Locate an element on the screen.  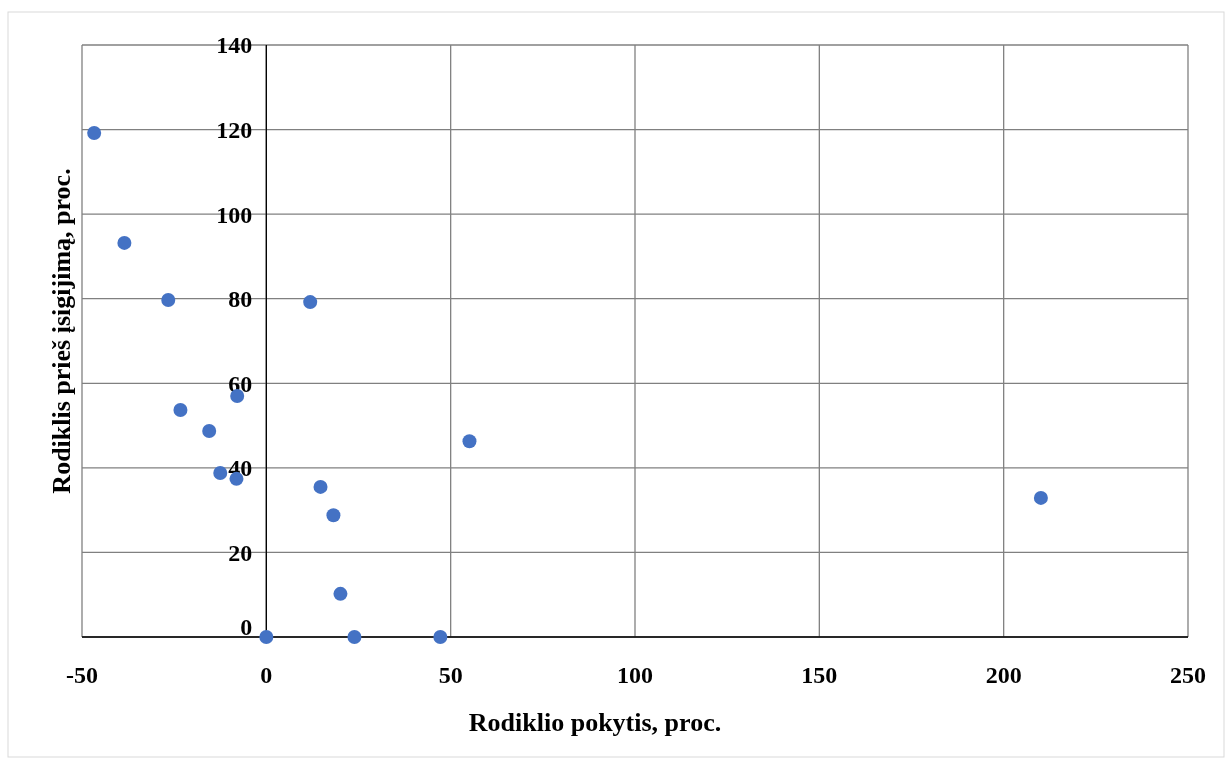
x-tick-label: 0 is located at coordinates (266, 675).